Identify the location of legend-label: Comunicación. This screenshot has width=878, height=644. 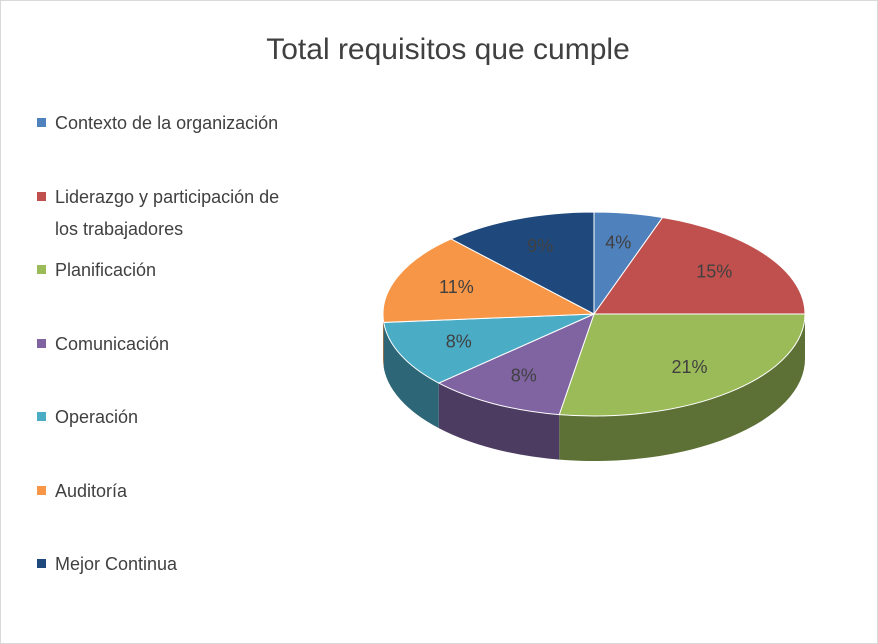
(112, 344).